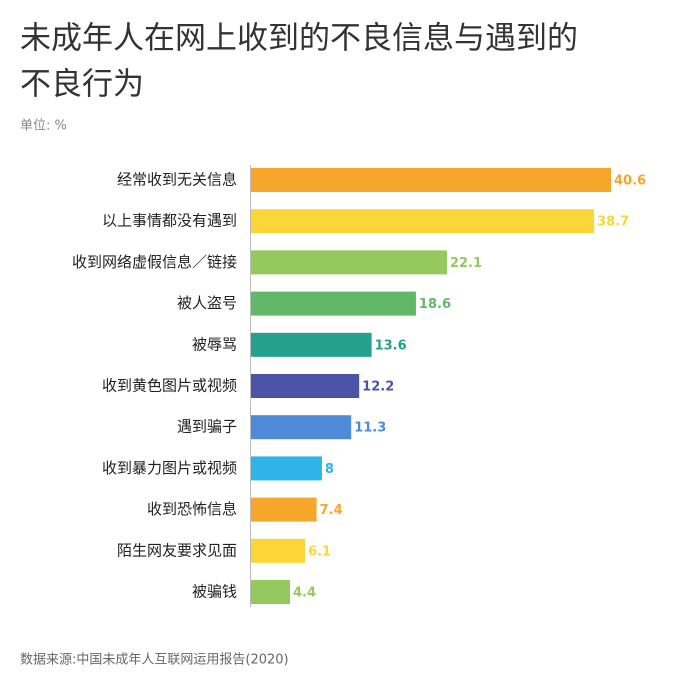 The width and height of the screenshot is (700, 684). Describe the element at coordinates (177, 180) in the screenshot. I see `category-label: 经常收到无关信息` at that location.